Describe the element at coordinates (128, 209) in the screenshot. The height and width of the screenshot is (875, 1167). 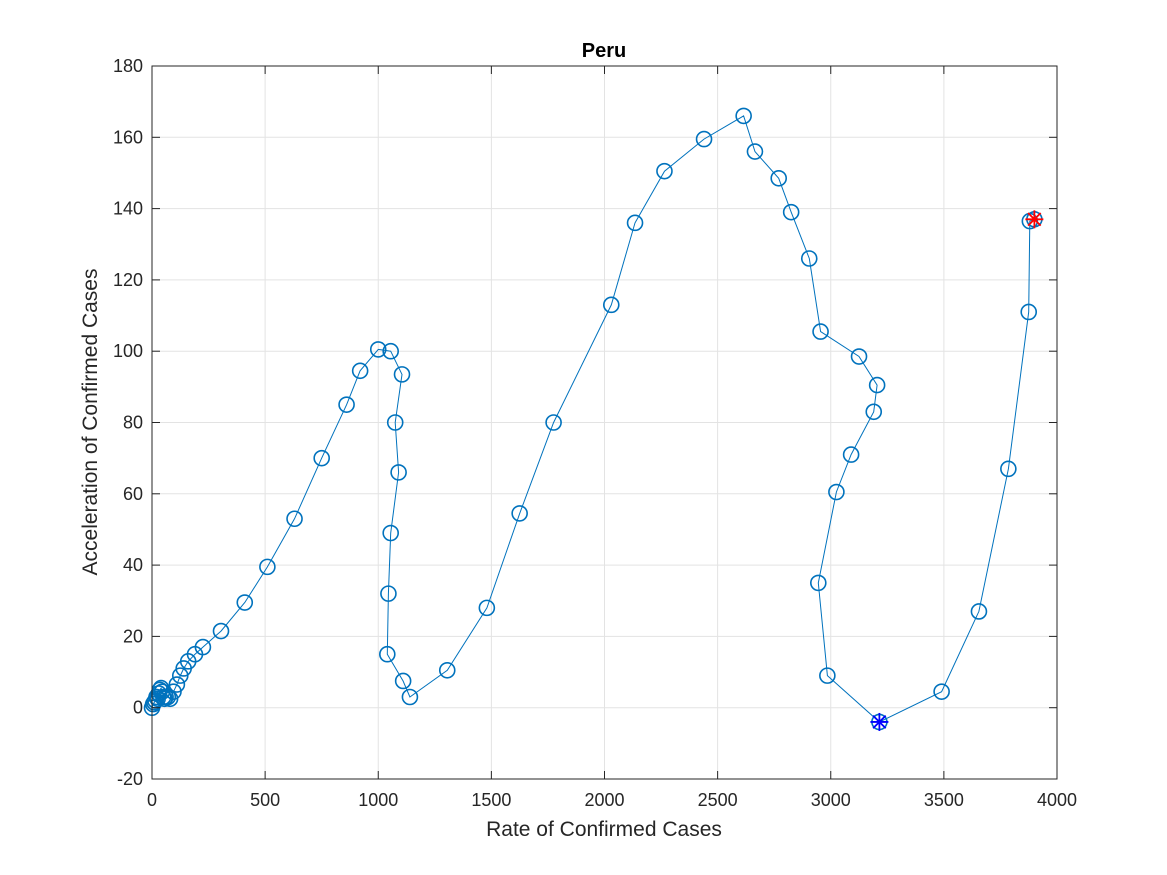
I see `y-tick-label: 140` at that location.